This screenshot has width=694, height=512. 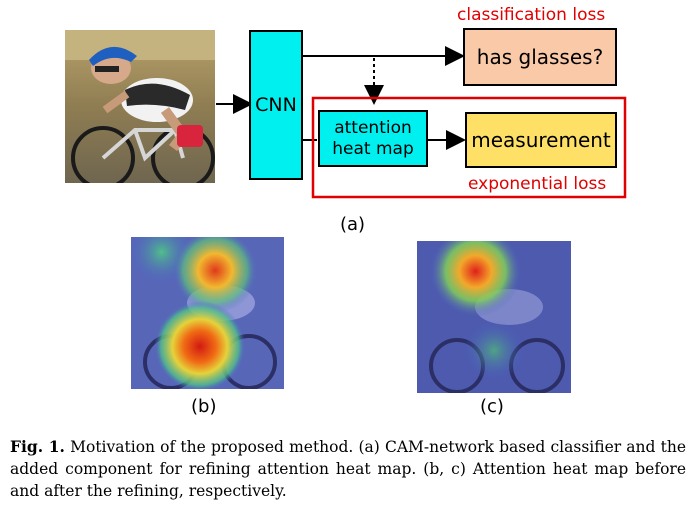 I want to click on heatmap-after-refining, so click(x=494, y=317).